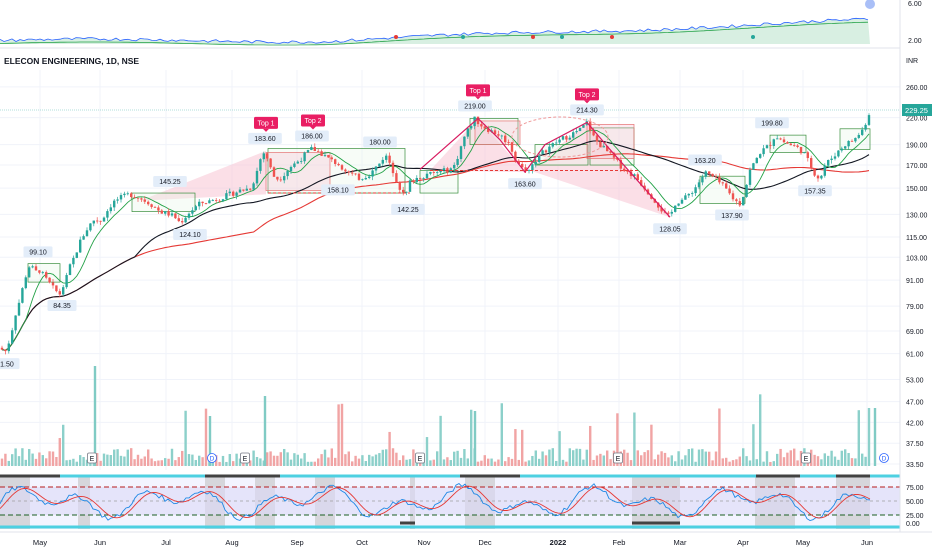 This screenshot has height=550, width=932. I want to click on event-markers: E E E E ED D, so click(488, 458).